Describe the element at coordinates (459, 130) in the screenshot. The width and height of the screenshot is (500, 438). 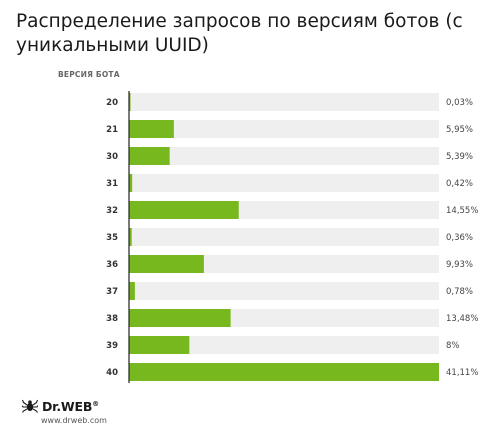
I see `value-label-21: 5,95%` at that location.